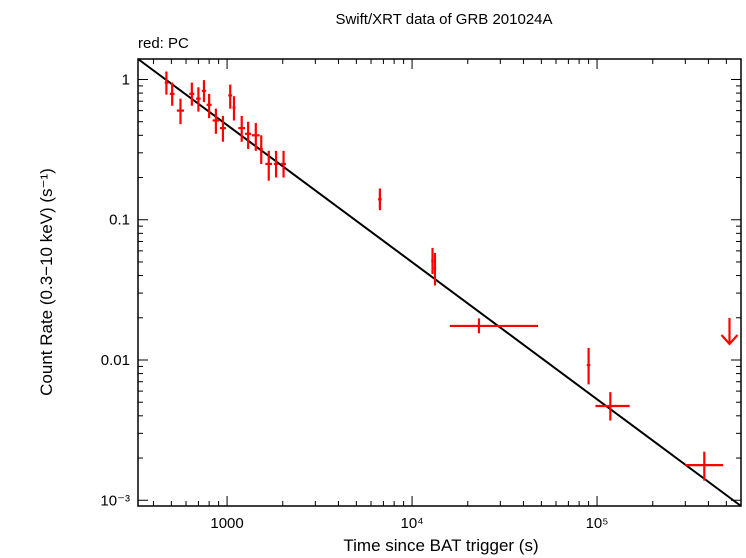  What do you see at coordinates (115, 500) in the screenshot?
I see `y-tick-label: 10⁻³` at bounding box center [115, 500].